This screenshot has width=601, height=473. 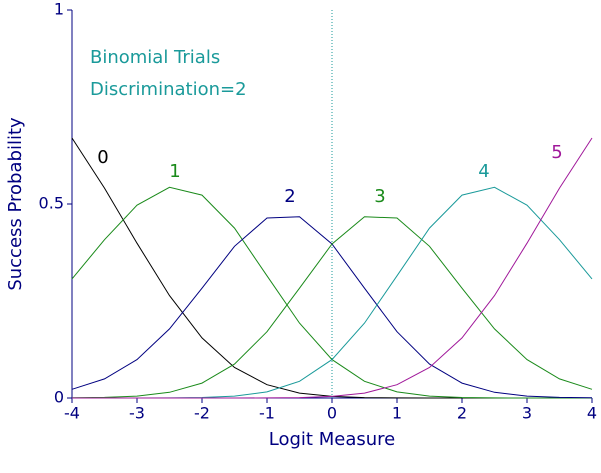 I want to click on annotation: Discrimination=2, so click(x=168, y=89).